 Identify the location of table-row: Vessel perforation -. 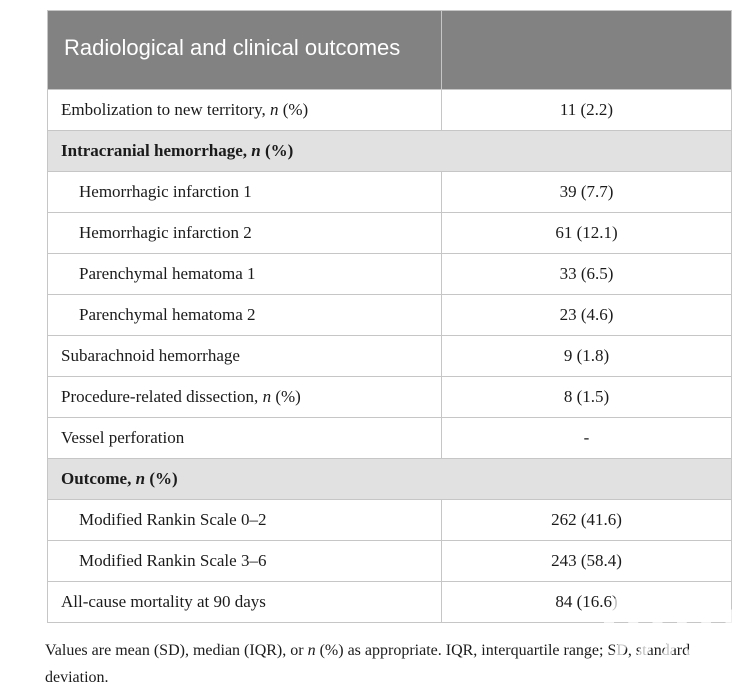
(389, 438).